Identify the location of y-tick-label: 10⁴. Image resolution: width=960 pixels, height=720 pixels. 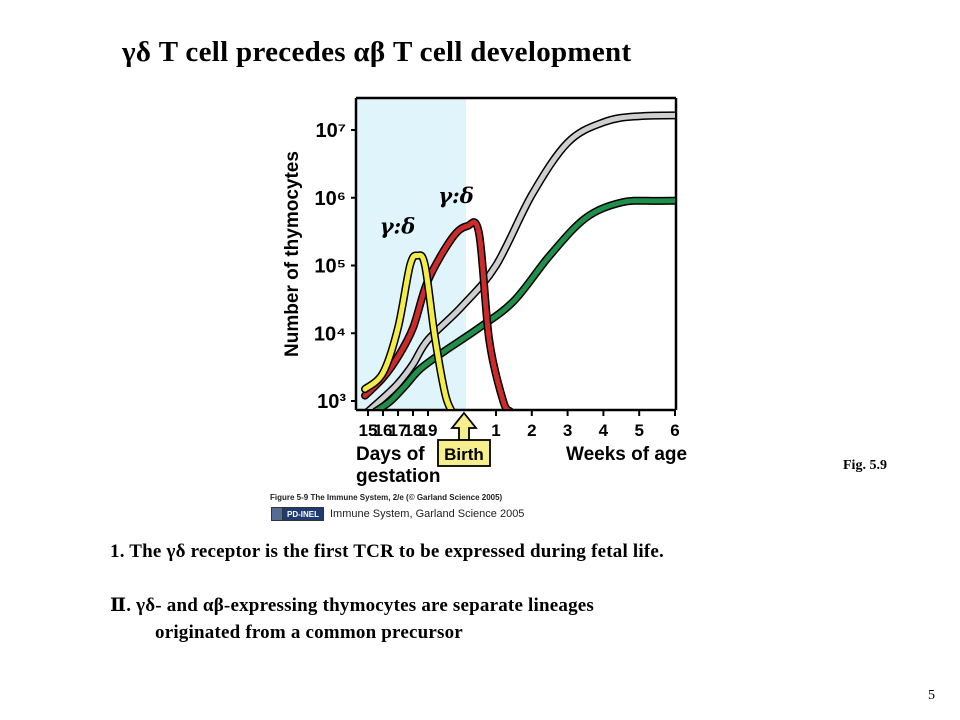
(330, 334).